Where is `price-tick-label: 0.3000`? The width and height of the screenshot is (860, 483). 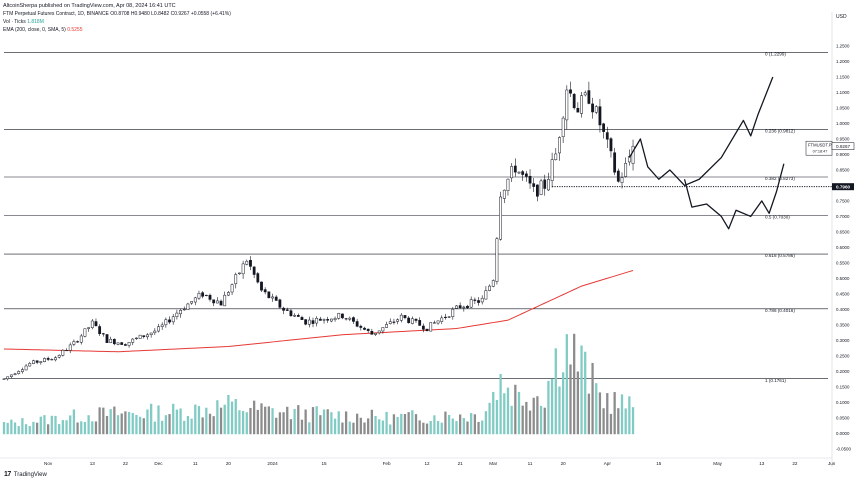 price-tick-label: 0.3000 is located at coordinates (843, 340).